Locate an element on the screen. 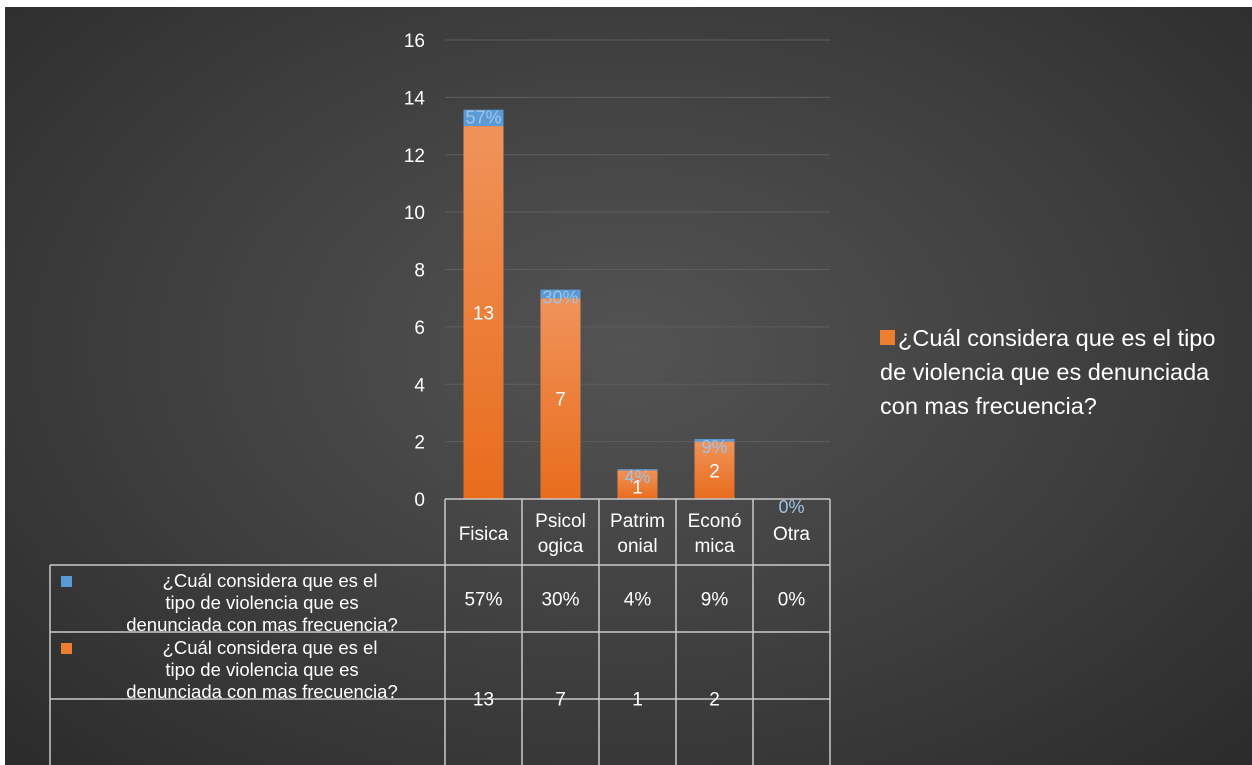 The image size is (1252, 765). table-cell: 13 is located at coordinates (483, 700).